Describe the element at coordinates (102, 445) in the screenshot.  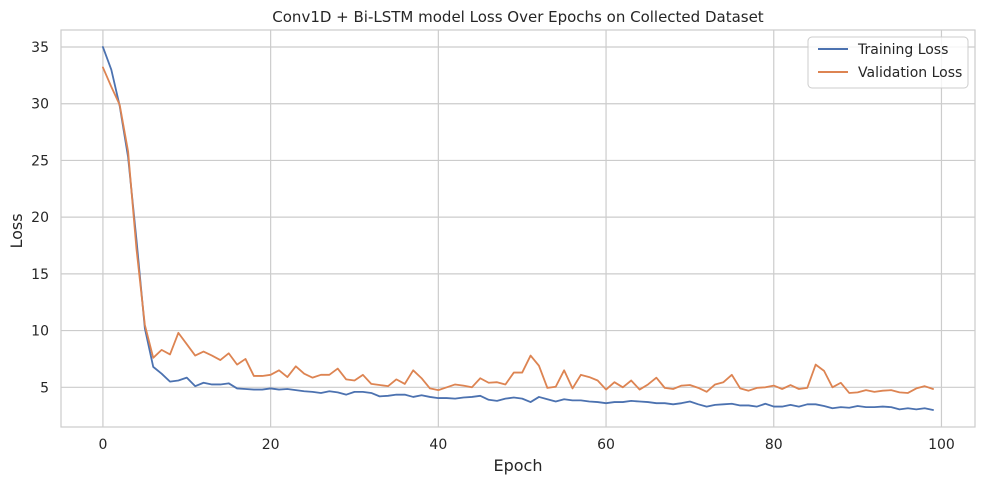
I see `x-tick-label: 0` at that location.